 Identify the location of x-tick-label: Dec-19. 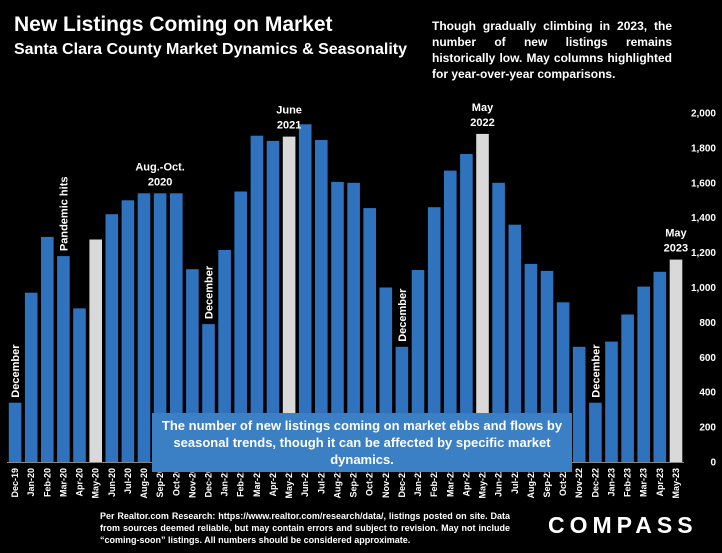
(15, 483).